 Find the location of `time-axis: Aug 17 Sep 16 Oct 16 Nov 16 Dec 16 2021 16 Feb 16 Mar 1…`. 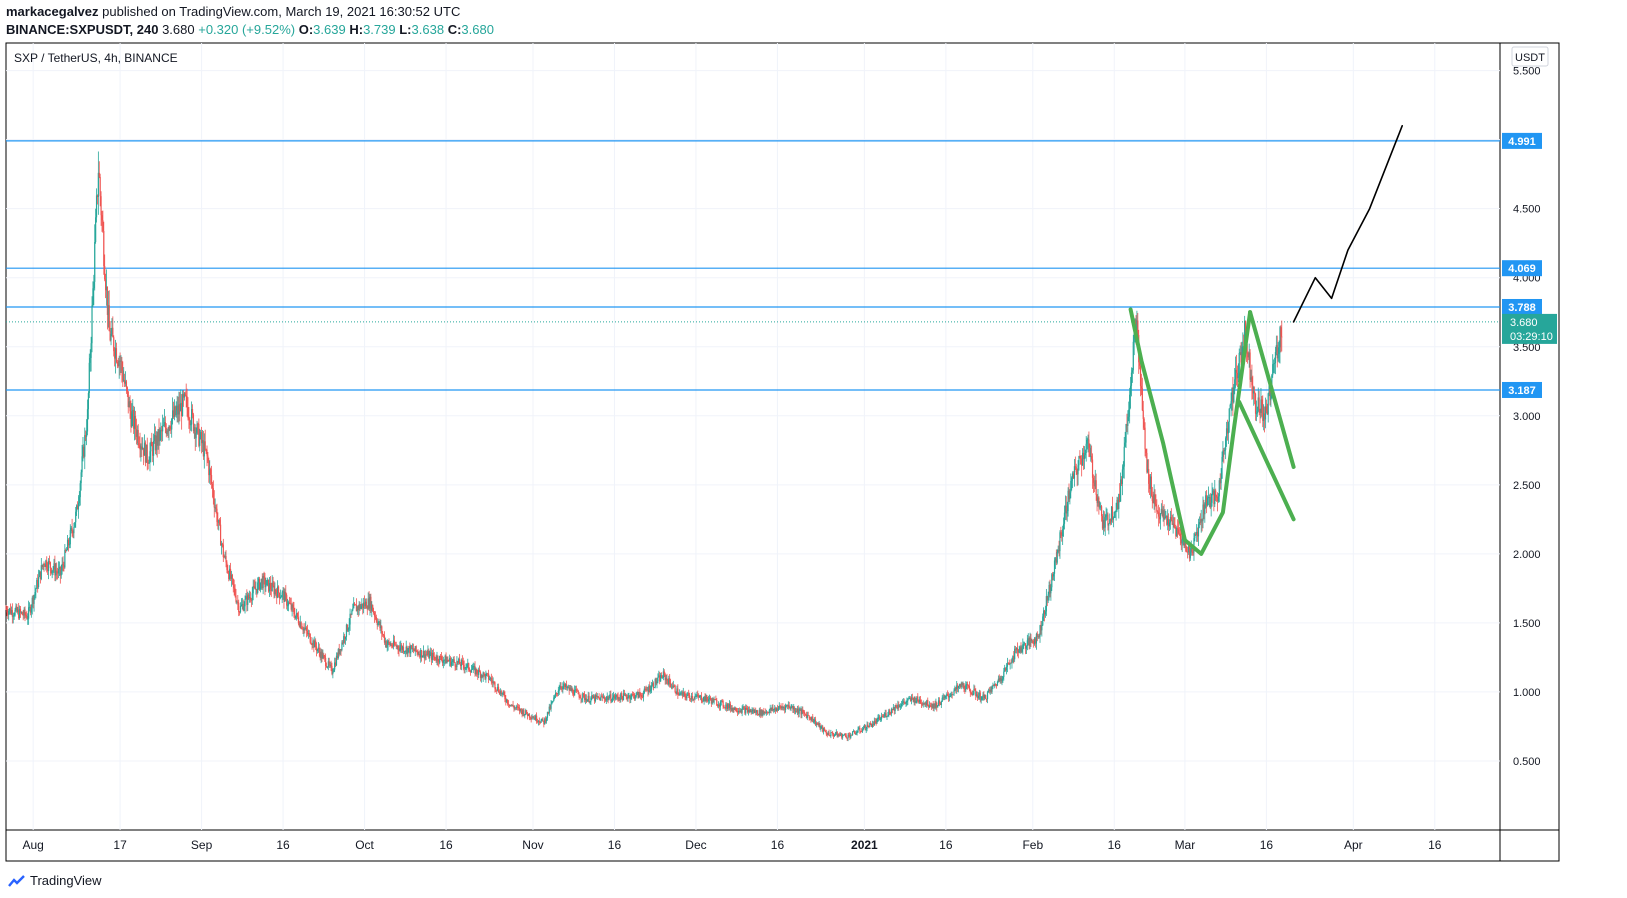

time-axis: Aug 17 Sep 16 Oct 16 Nov 16 Dec 16 2021 16 Feb 16 Mar 1… is located at coordinates (731, 845).